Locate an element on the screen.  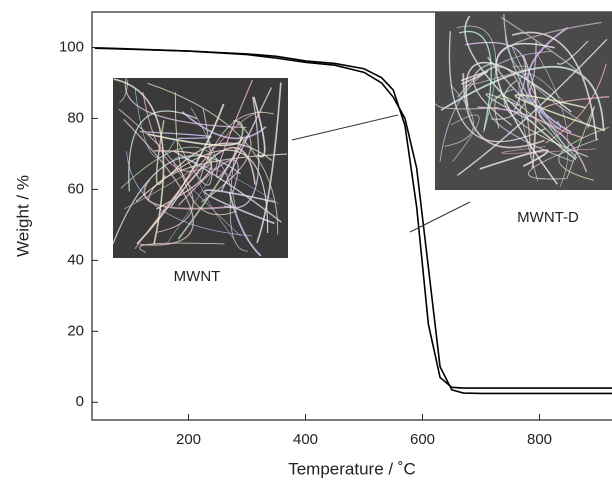
x-tick-label: 200 is located at coordinates (188, 439).